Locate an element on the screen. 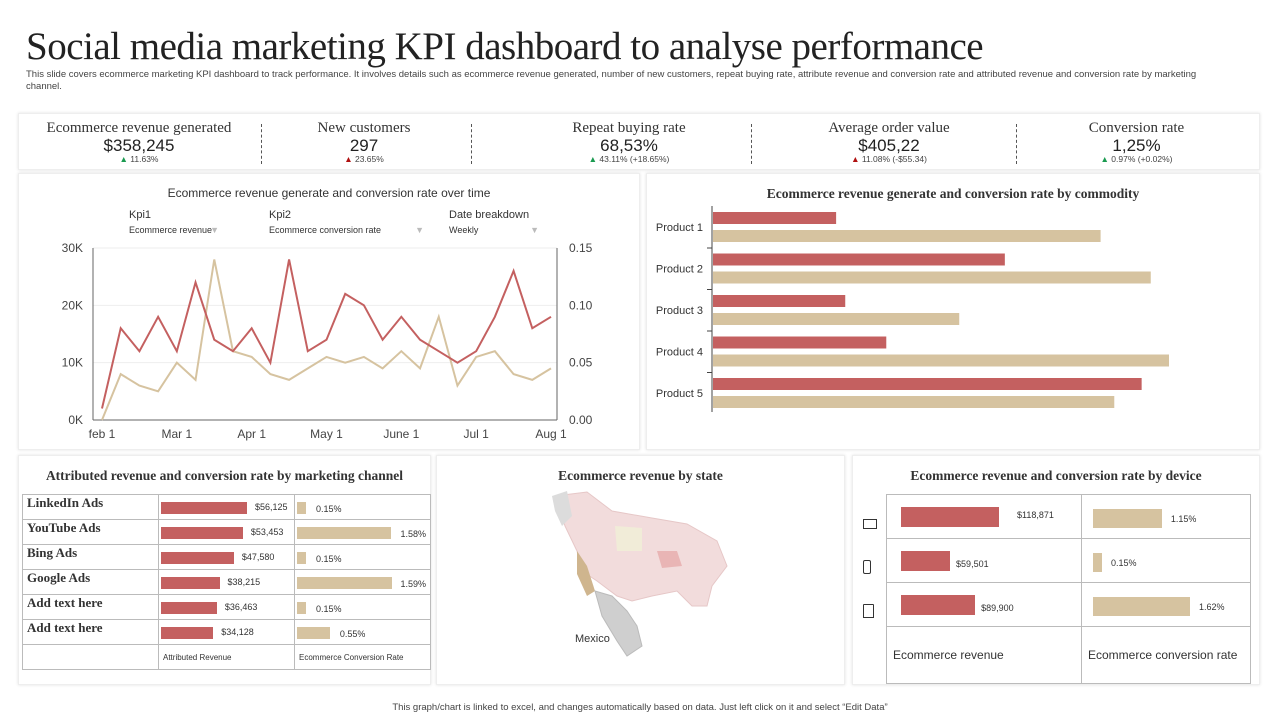 Image resolution: width=1280 pixels, height=720 pixels. table-row: $89,900 1.62% is located at coordinates (1068, 604).